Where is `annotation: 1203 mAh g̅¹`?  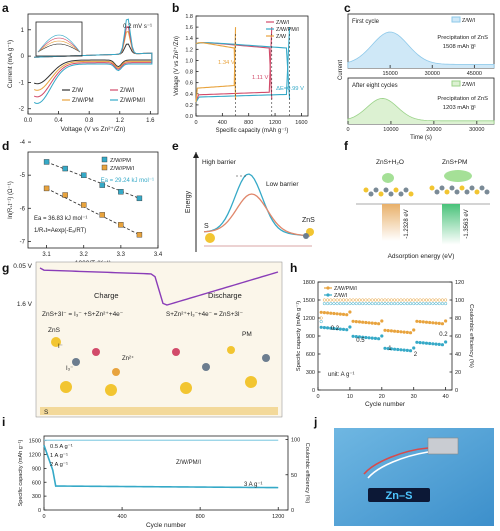 annotation: 1203 mAh g̅¹ is located at coordinates (459, 108).